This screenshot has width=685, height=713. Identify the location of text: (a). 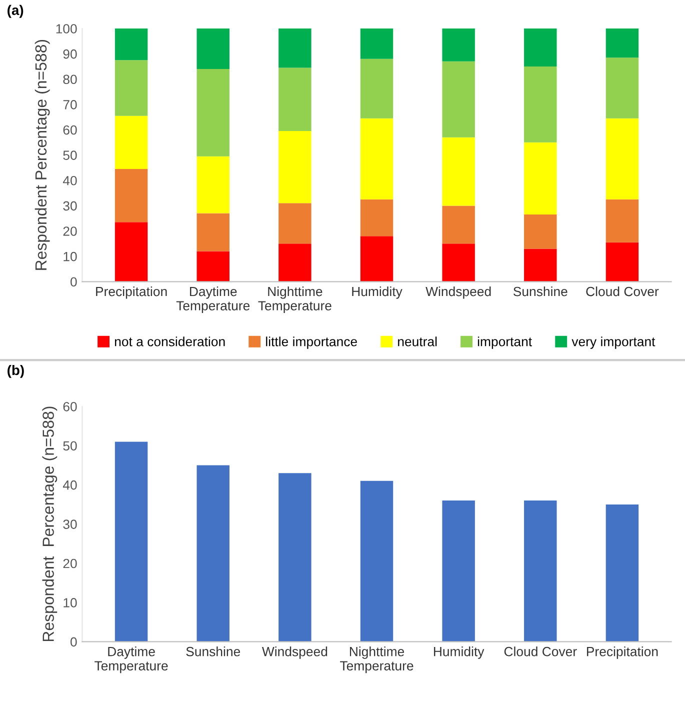
(16, 11).